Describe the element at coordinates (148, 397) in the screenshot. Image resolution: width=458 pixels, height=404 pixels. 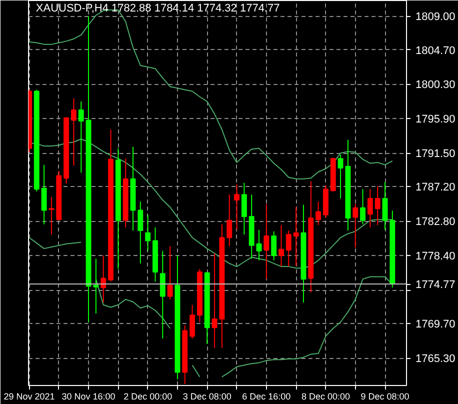
I see `x-tick-label: 2 Dec 00:00` at that location.